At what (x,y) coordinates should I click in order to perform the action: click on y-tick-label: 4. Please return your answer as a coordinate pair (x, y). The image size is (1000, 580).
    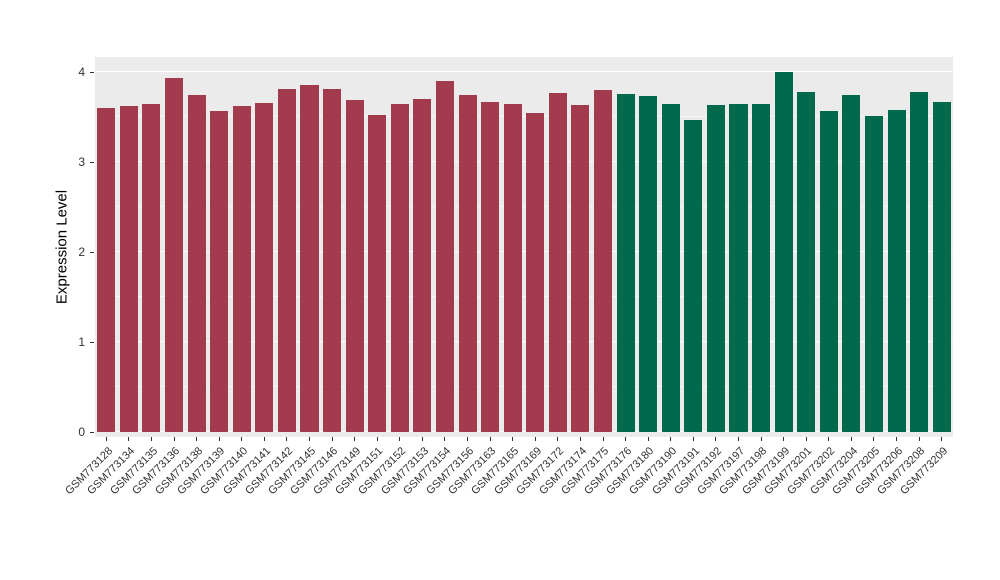
    Looking at the image, I should click on (81, 72).